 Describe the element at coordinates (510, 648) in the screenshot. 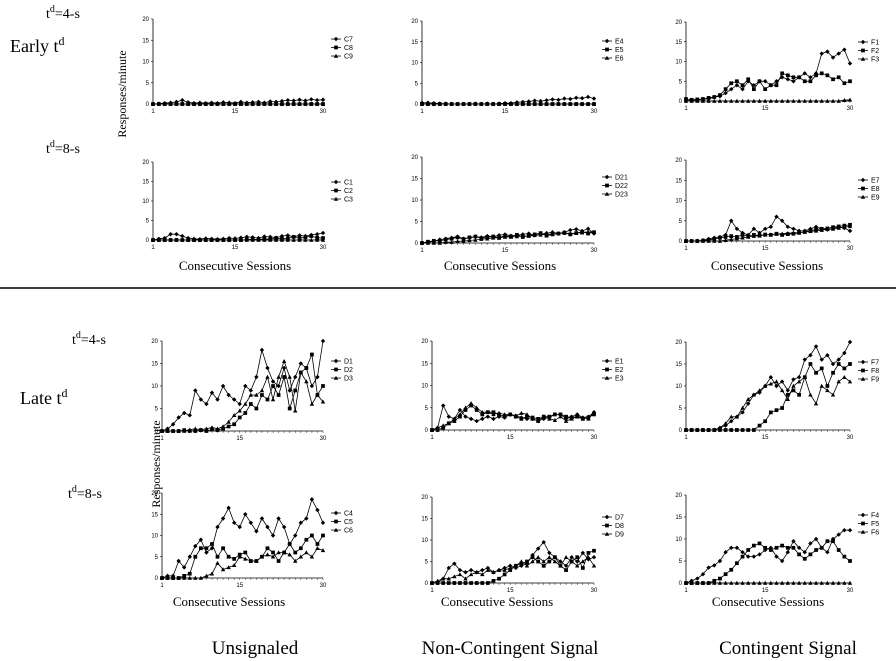

I see `column-title-non-contingent: Non-Contingent Signal` at that location.